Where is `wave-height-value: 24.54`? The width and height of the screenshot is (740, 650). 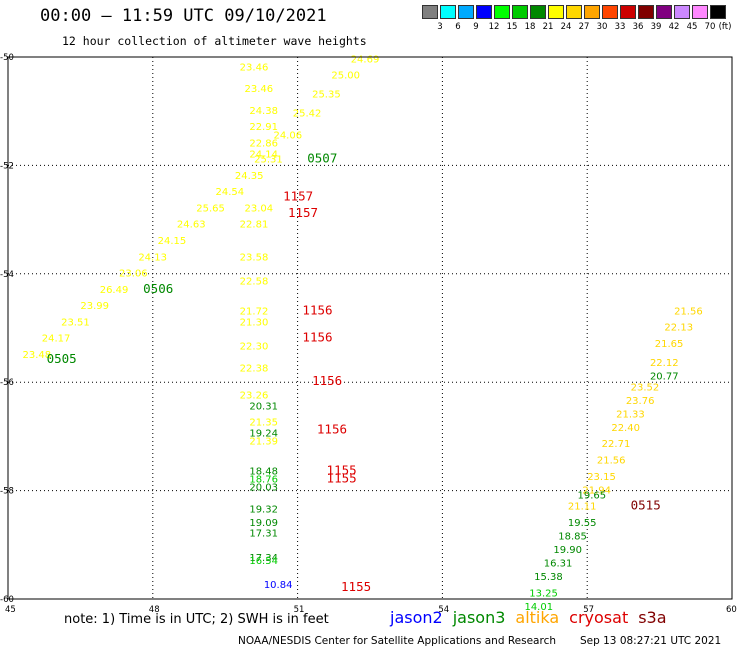
wave-height-value: 24.54 is located at coordinates (230, 192).